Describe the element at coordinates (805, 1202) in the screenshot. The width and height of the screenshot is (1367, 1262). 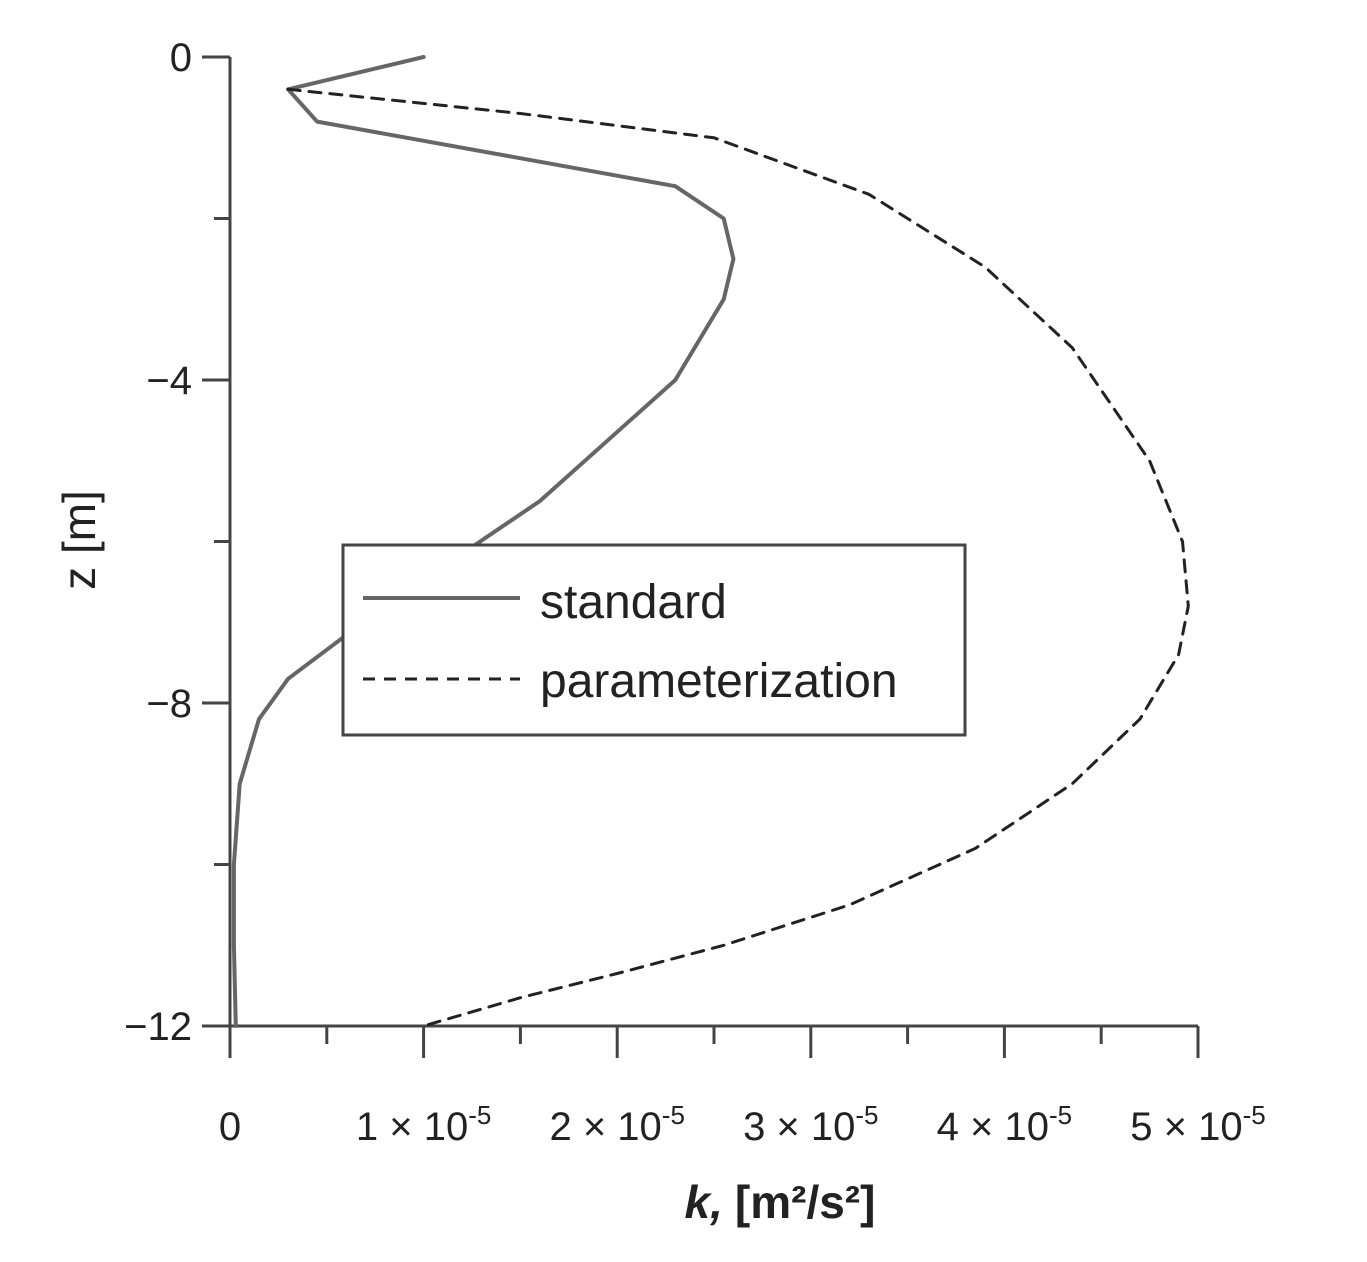
I see `x-axis-label-unit: [m²/s²]` at that location.